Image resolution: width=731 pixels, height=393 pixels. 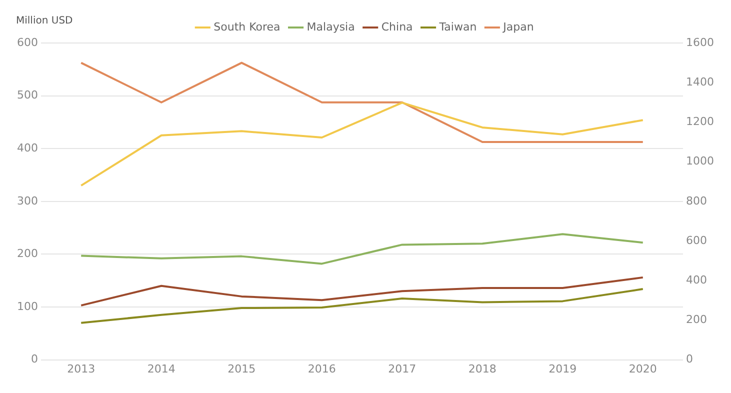 What do you see at coordinates (27, 253) in the screenshot?
I see `y-tick-label: 200` at bounding box center [27, 253].